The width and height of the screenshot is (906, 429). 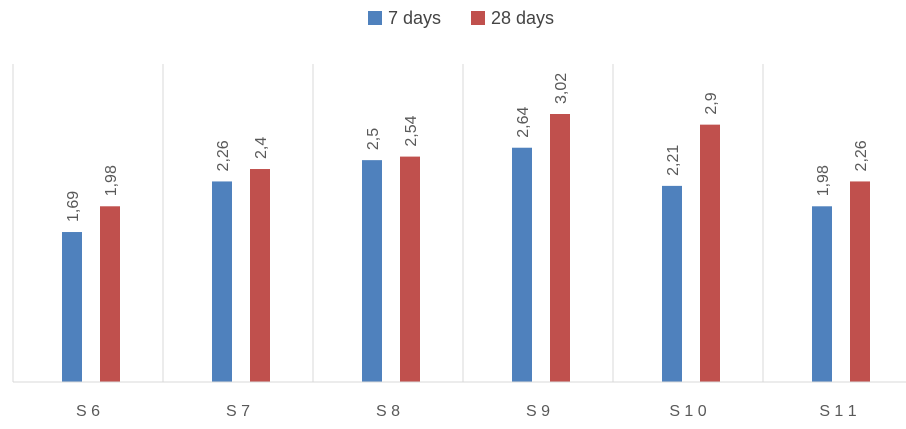 What do you see at coordinates (561, 88) in the screenshot?
I see `data-label-s9-series-2: 3,02` at bounding box center [561, 88].